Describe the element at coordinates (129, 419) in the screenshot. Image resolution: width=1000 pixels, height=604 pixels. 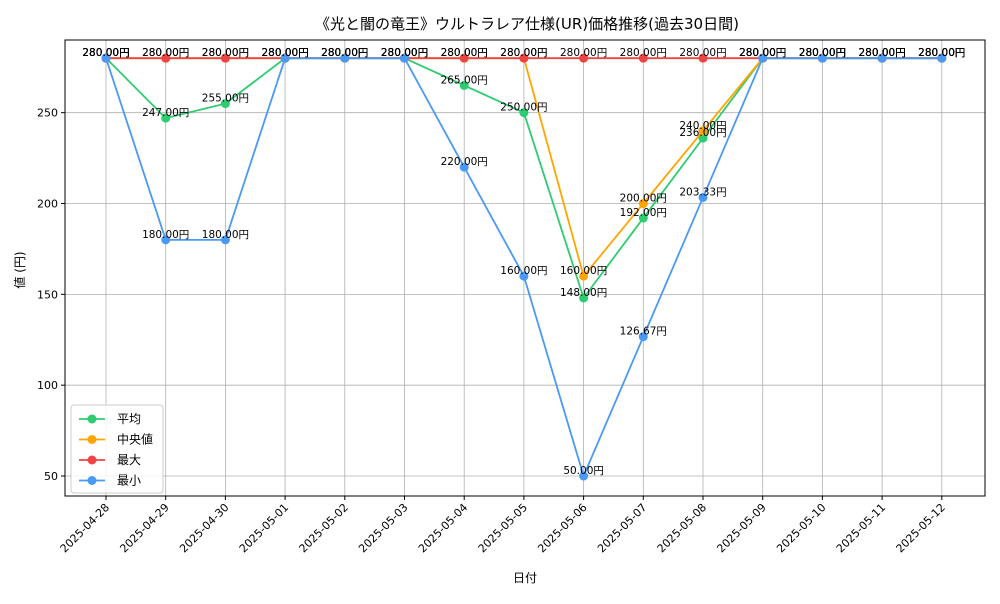
I see `legend-entry: 平均` at that location.